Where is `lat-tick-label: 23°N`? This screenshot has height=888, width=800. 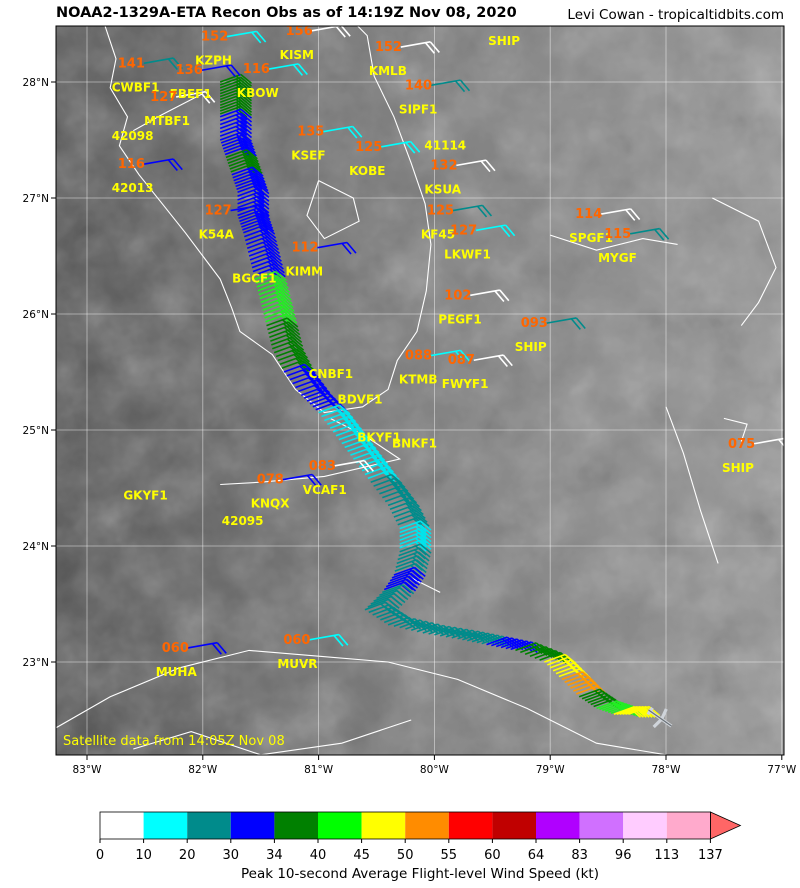
lat-tick-label: 23°N is located at coordinates (36, 663).